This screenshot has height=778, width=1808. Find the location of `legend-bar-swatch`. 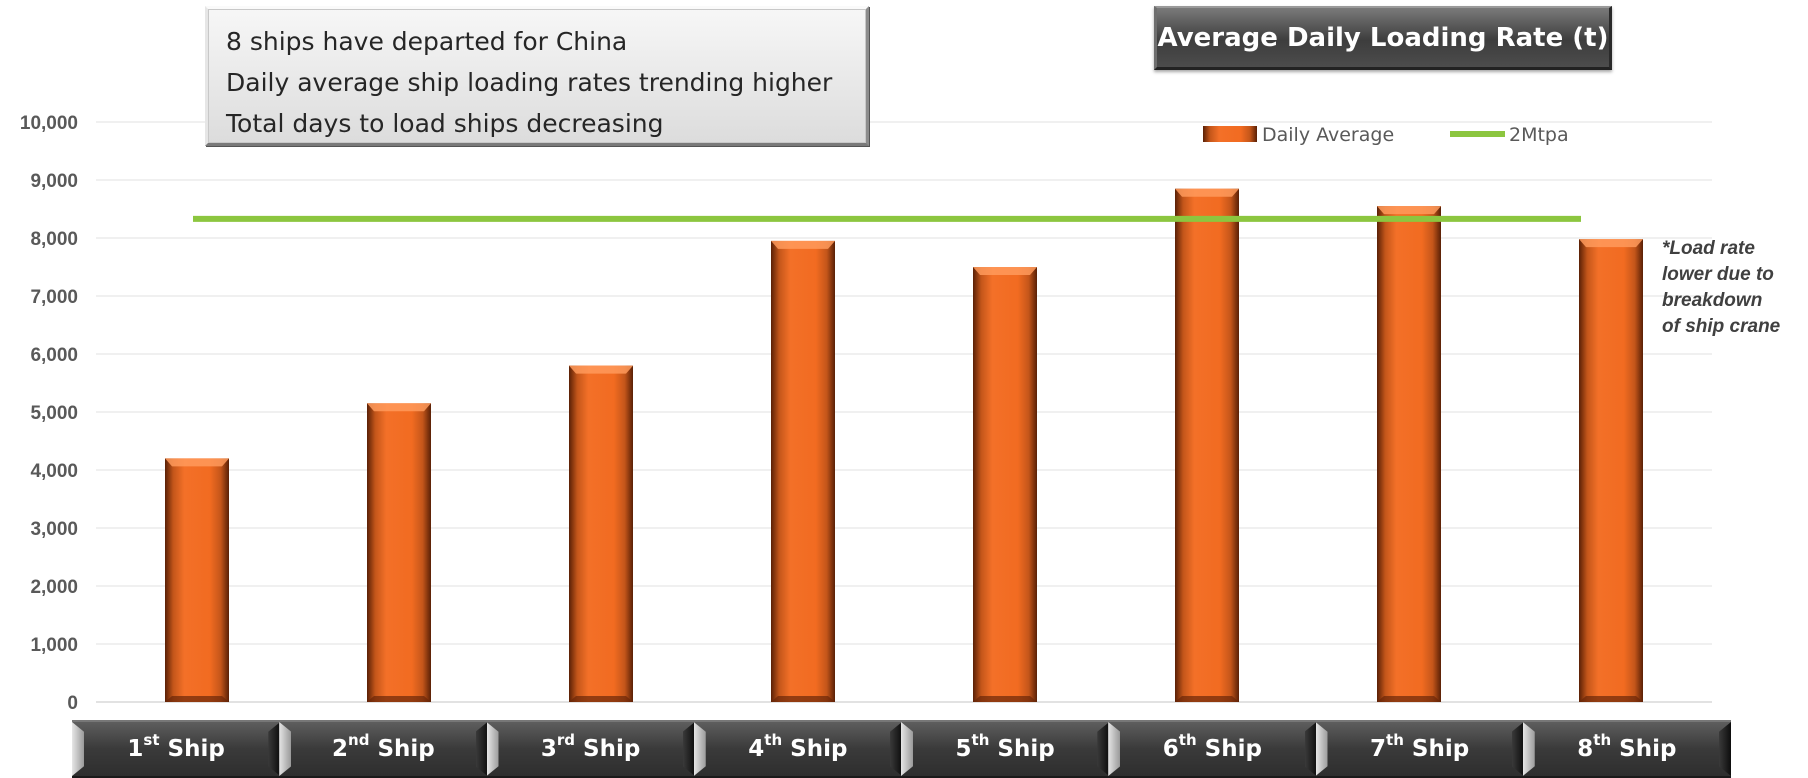

legend-bar-swatch is located at coordinates (1230, 134).